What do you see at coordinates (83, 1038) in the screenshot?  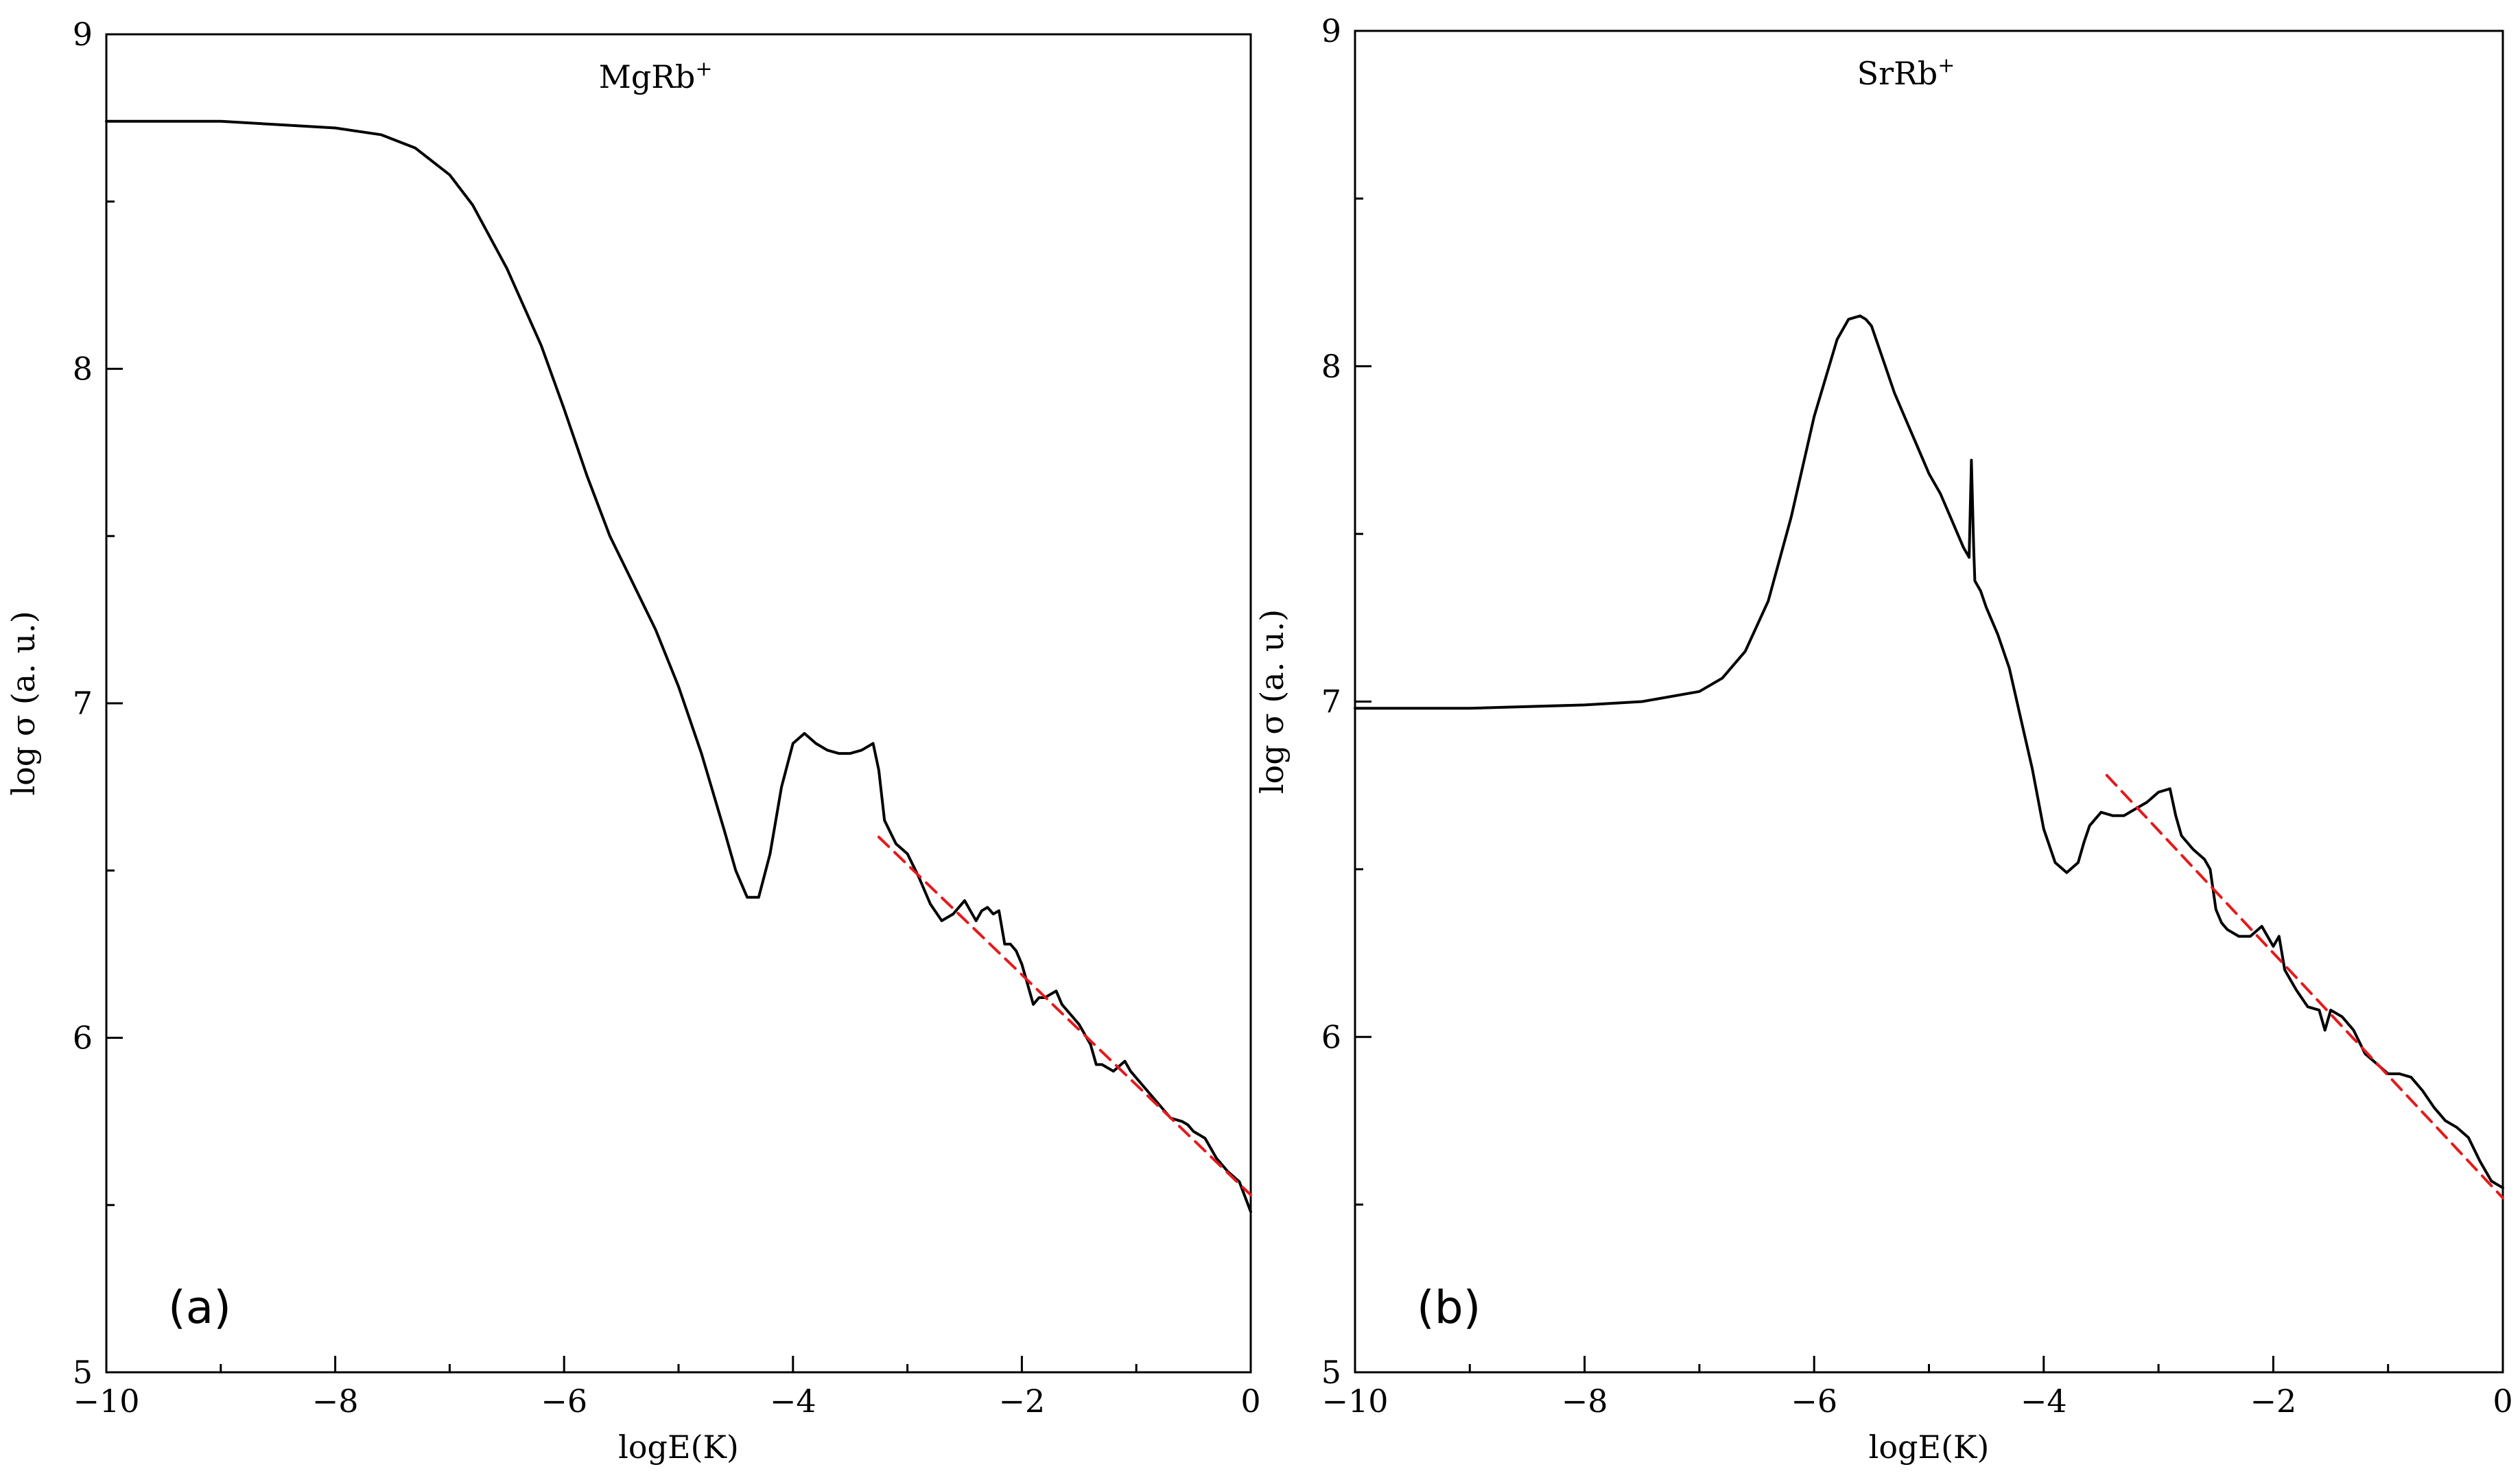 I see `panel-a-y-tick-label: 6` at bounding box center [83, 1038].